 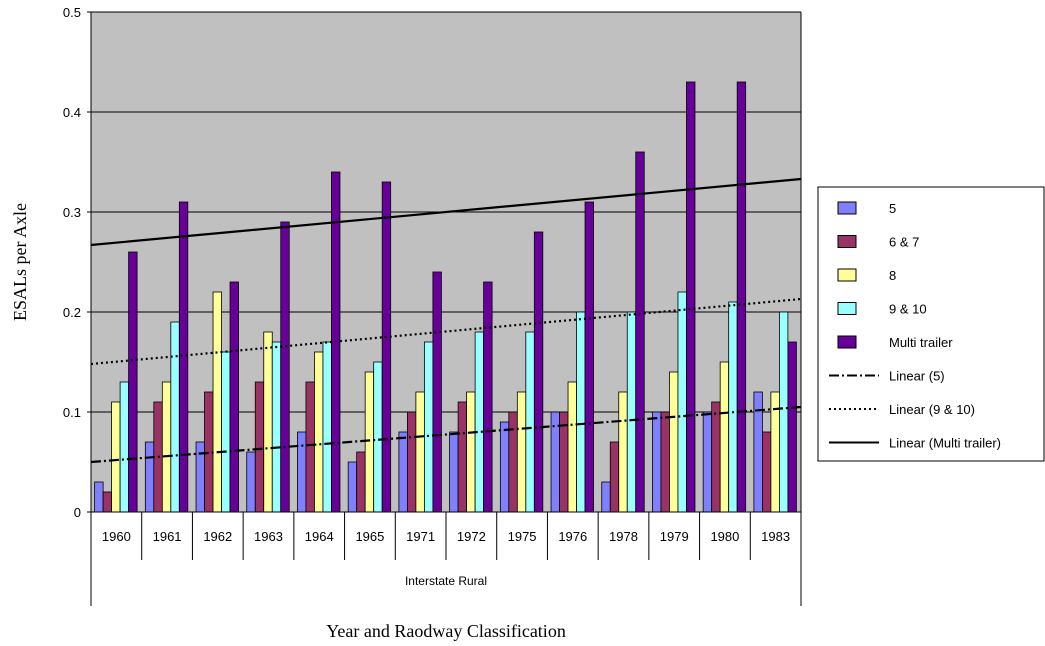 What do you see at coordinates (522, 536) in the screenshot?
I see `x-category-label: 1975` at bounding box center [522, 536].